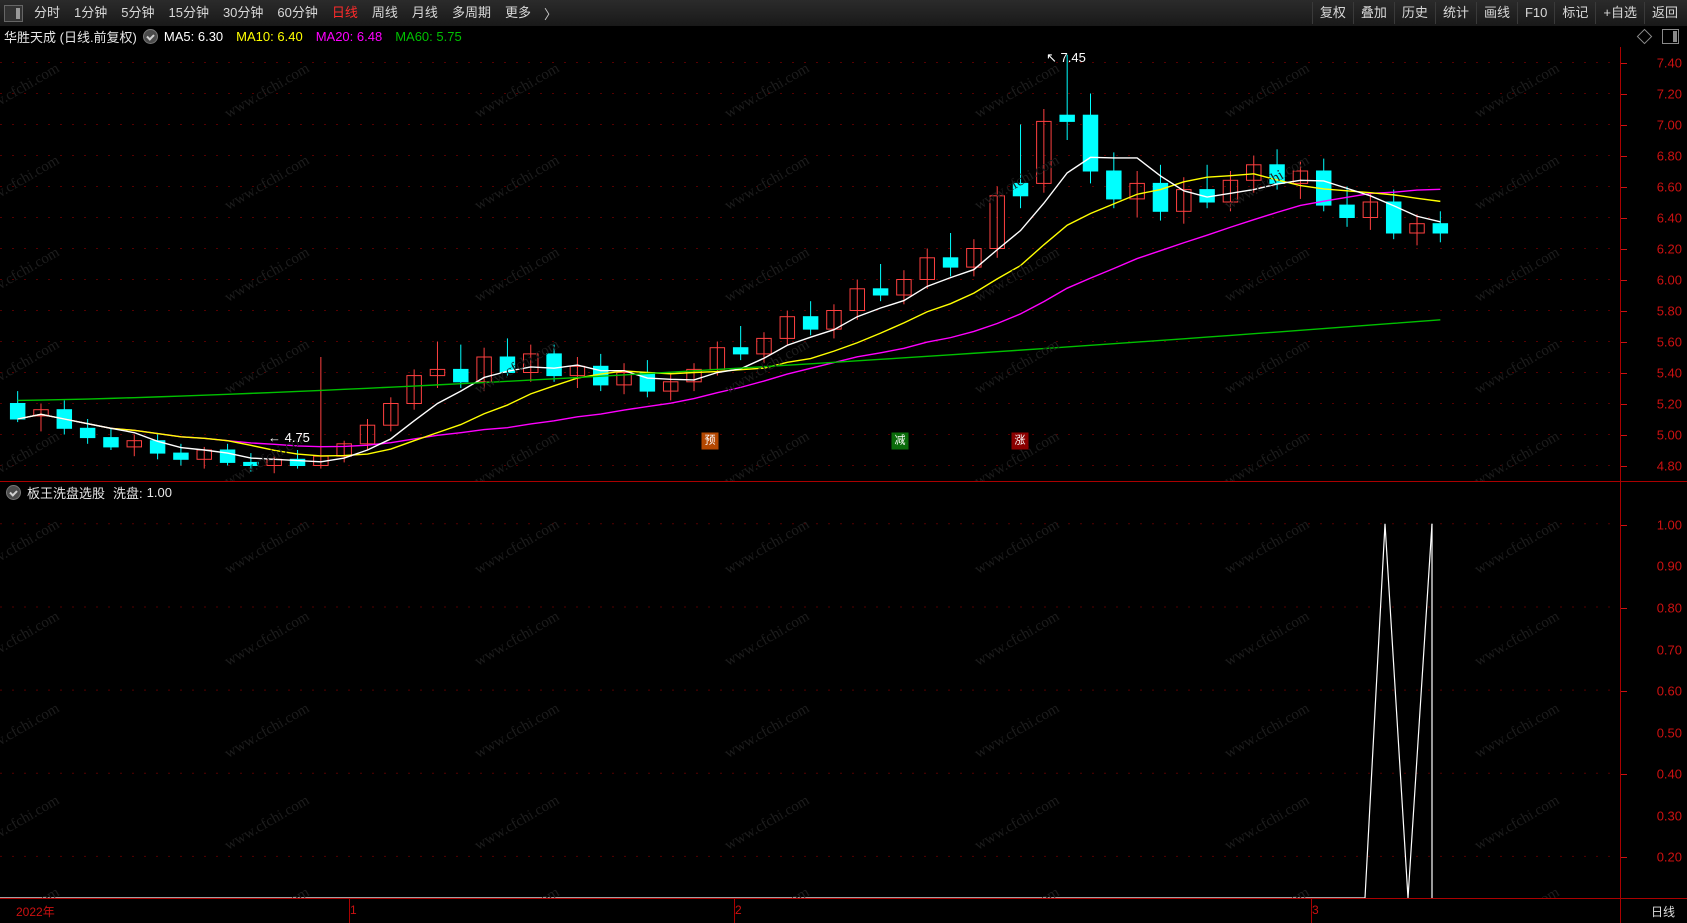 The image size is (1687, 923). Describe the element at coordinates (449, 36) in the screenshot. I see `ma60-value: 5.75` at that location.